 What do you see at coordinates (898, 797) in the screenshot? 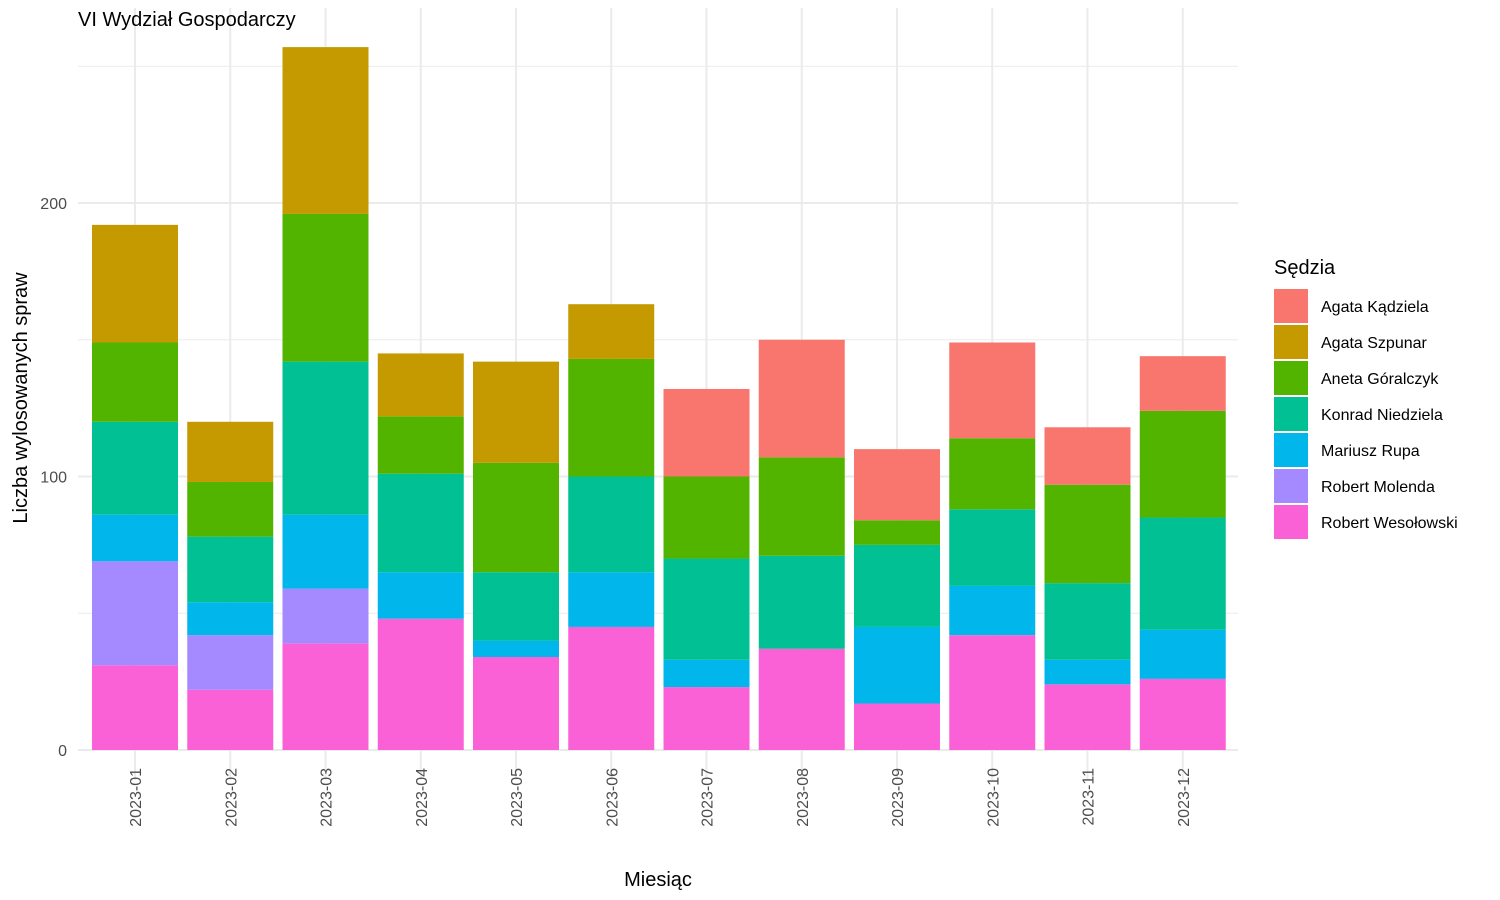
I see `x-tick-label: 2023-09` at bounding box center [898, 797].